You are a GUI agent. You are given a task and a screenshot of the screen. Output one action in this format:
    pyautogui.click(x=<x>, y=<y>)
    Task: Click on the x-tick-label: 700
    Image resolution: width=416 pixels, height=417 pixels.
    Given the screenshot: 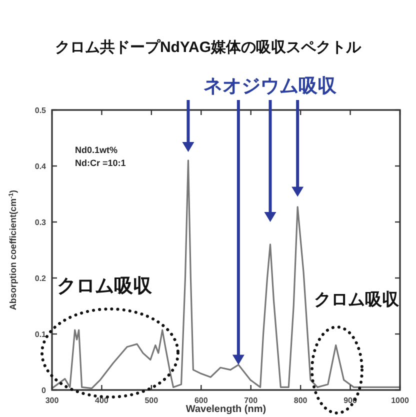 What is the action you would take?
    pyautogui.click(x=251, y=400)
    